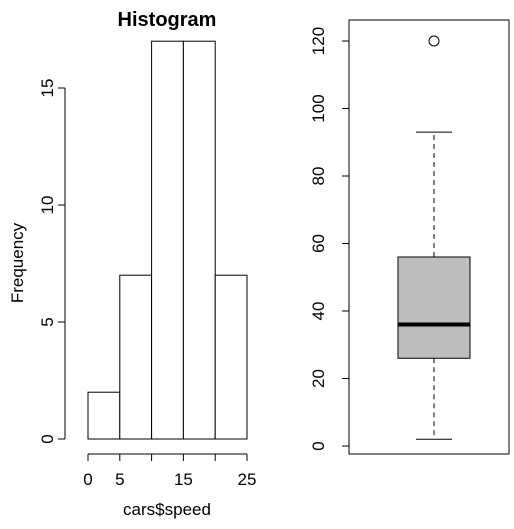  I want to click on histogram-y-tick-label: 0, so click(47, 438).